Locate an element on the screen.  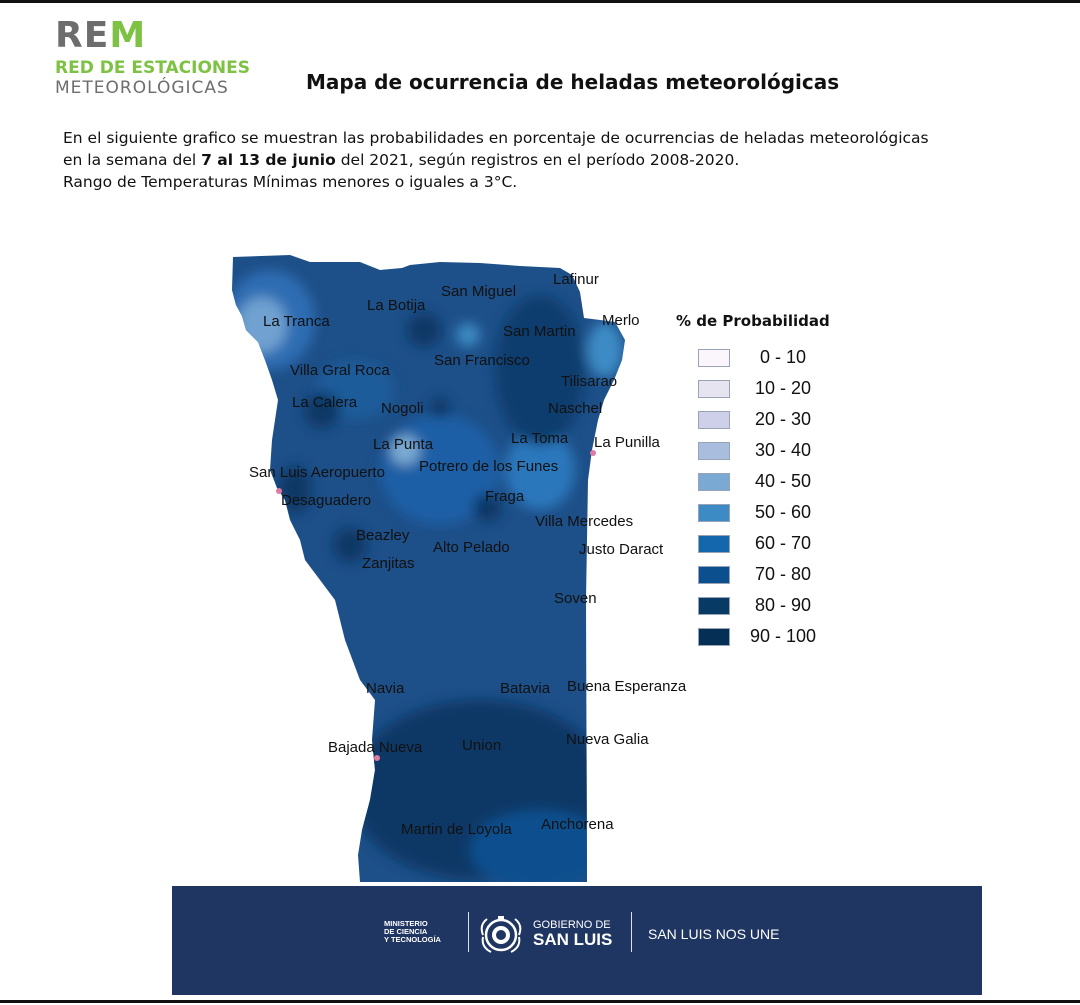
legend-item: 30 - 40 is located at coordinates (764, 450).